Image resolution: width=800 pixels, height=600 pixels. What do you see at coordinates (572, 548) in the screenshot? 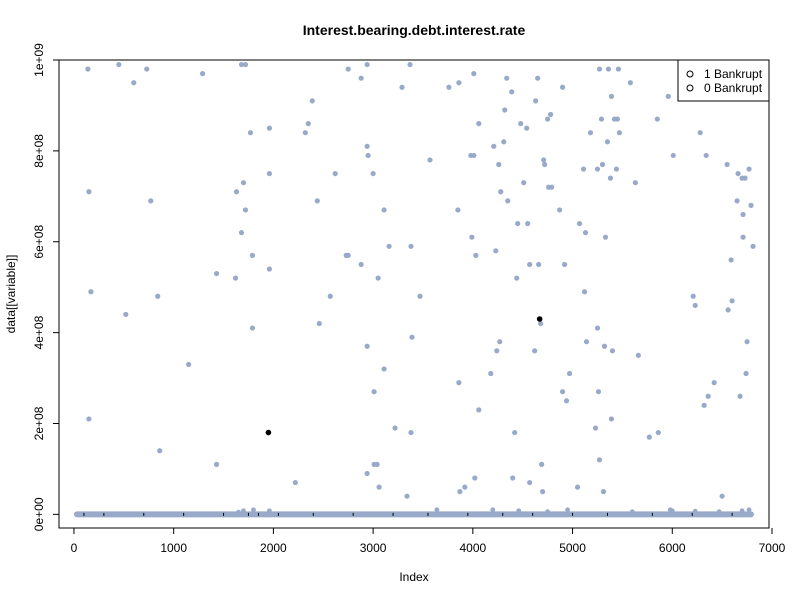
I see `x-tick-label: 5000` at bounding box center [572, 548].